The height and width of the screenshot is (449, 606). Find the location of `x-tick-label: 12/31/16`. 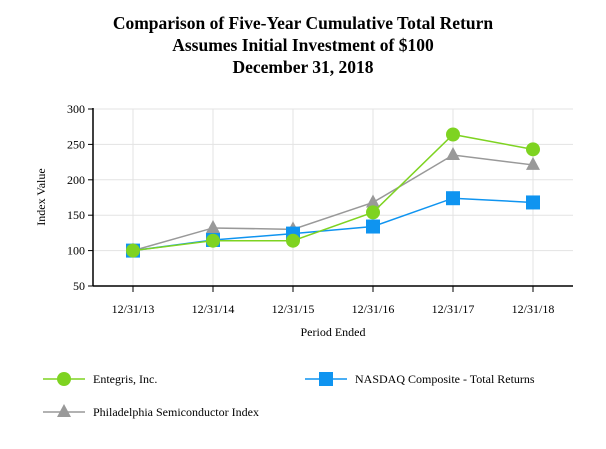

x-tick-label: 12/31/16 is located at coordinates (373, 309).